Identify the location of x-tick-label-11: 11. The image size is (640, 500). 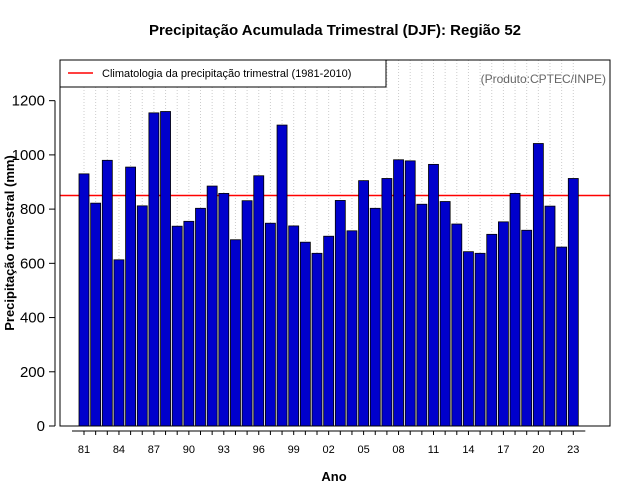
(433, 450).